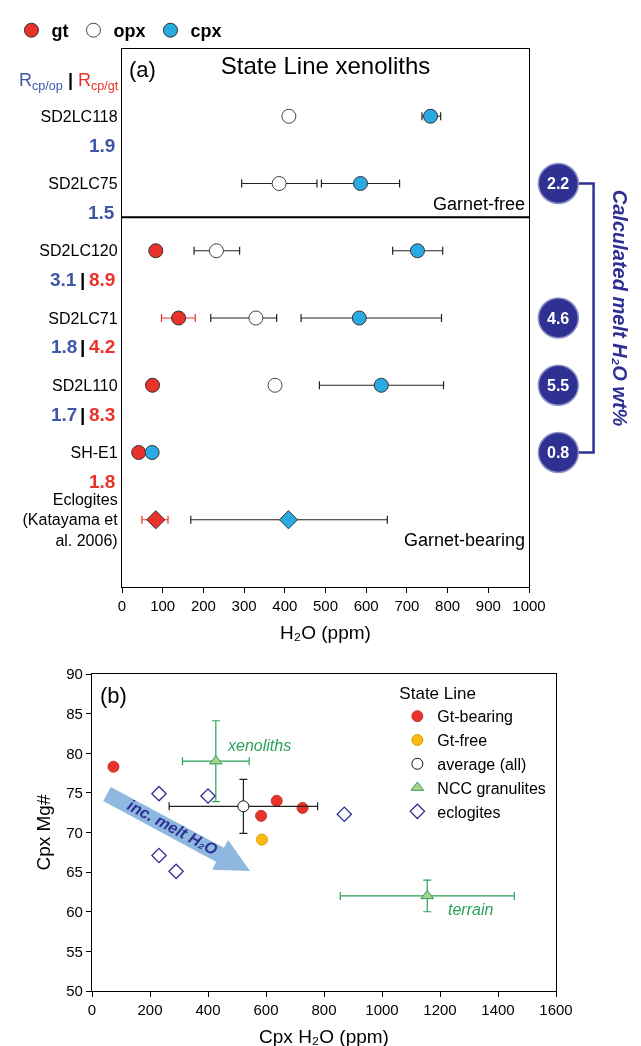  What do you see at coordinates (74, 793) in the screenshot?
I see `y-tick-label: 75` at bounding box center [74, 793].